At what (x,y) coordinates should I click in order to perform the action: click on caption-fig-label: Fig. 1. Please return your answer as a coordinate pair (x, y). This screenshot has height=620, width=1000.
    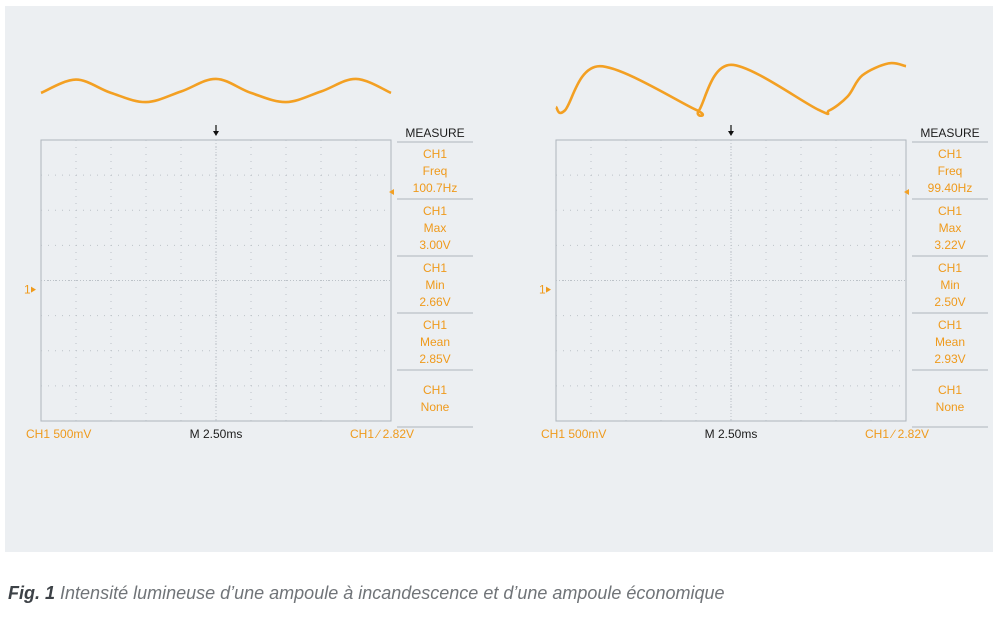
    Looking at the image, I should click on (32, 593).